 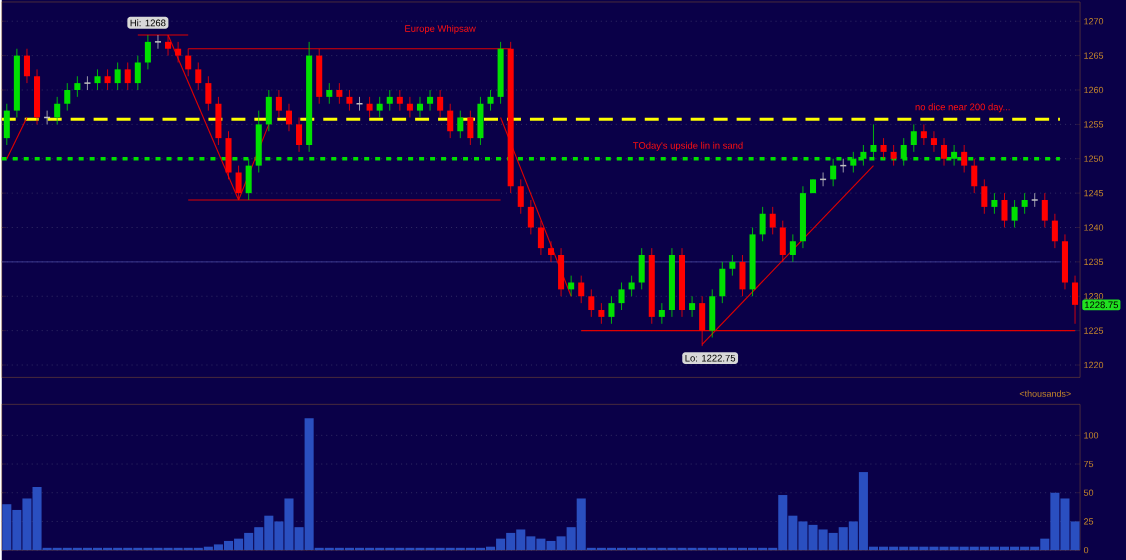 What do you see at coordinates (1091, 435) in the screenshot?
I see `y-tick-label: 100` at bounding box center [1091, 435].